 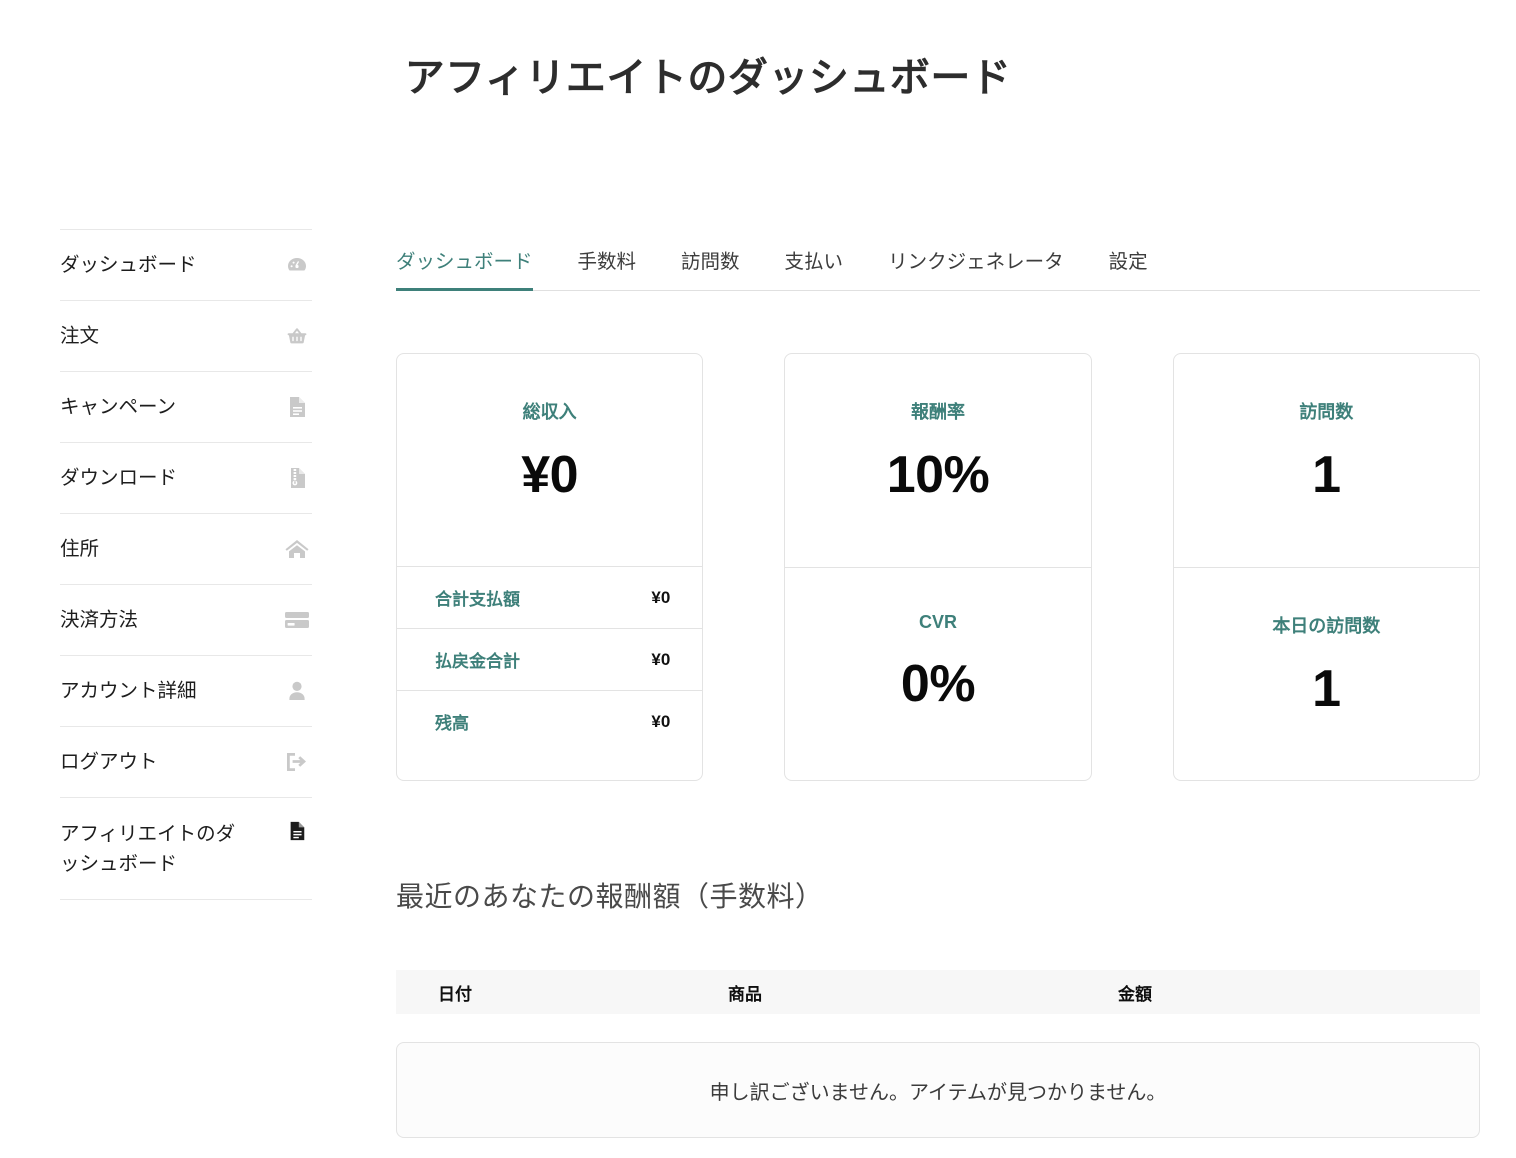 What do you see at coordinates (128, 265) in the screenshot?
I see `sidebar-item-label: ダッシュボード` at bounding box center [128, 265].